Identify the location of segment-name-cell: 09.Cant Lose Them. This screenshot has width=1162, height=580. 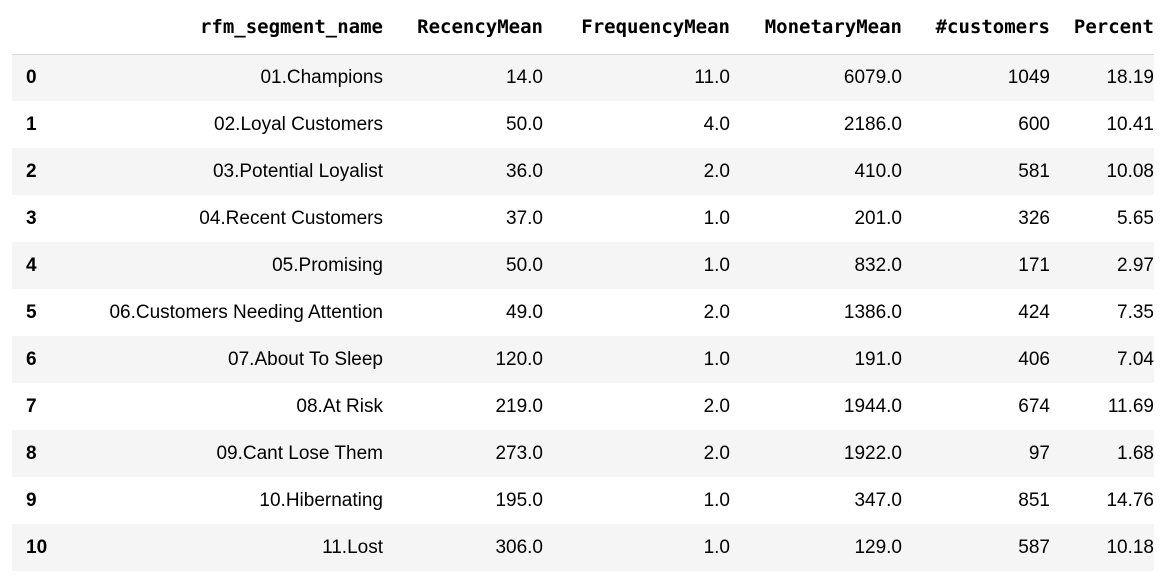
(299, 453).